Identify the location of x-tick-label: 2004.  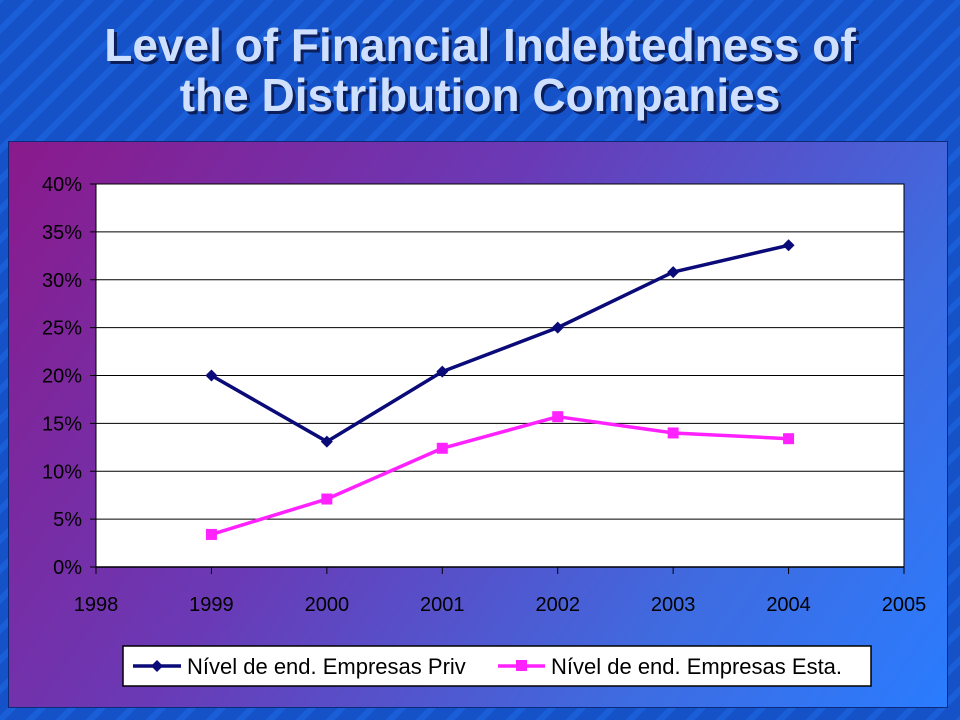
(788, 605).